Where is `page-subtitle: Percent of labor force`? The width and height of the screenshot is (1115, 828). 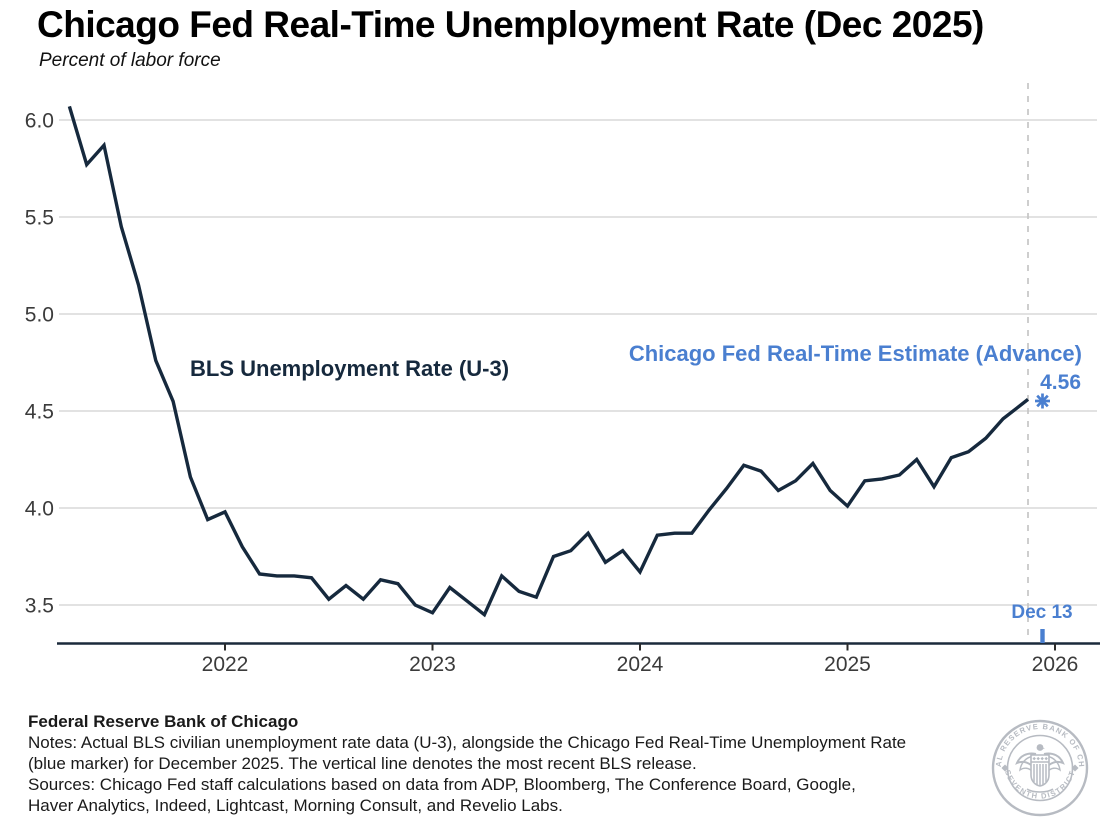
page-subtitle: Percent of labor force is located at coordinates (130, 60).